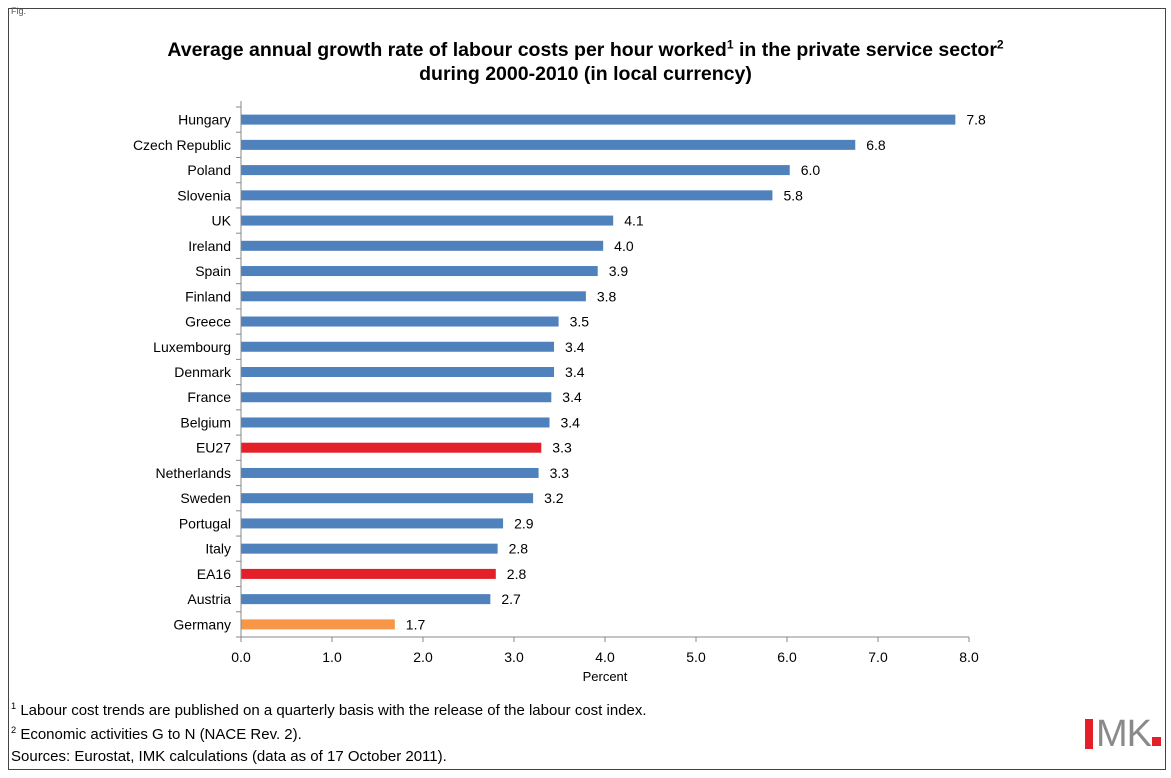 This screenshot has width=1171, height=778. Describe the element at coordinates (208, 322) in the screenshot. I see `category-label-8: Greece` at that location.